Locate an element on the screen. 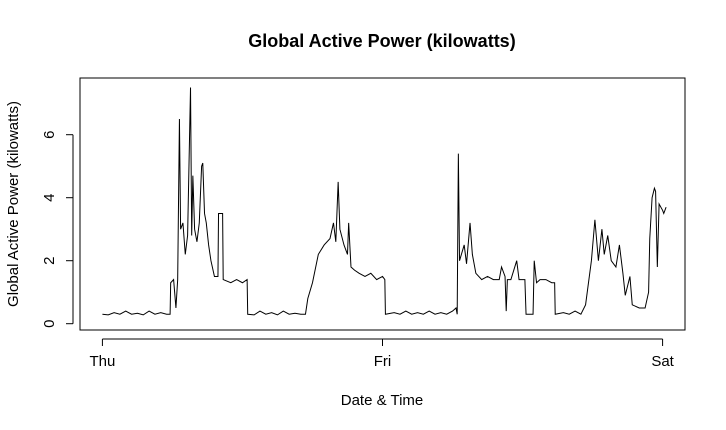 The height and width of the screenshot is (430, 726). y-tick-label: 0 is located at coordinates (49, 324).